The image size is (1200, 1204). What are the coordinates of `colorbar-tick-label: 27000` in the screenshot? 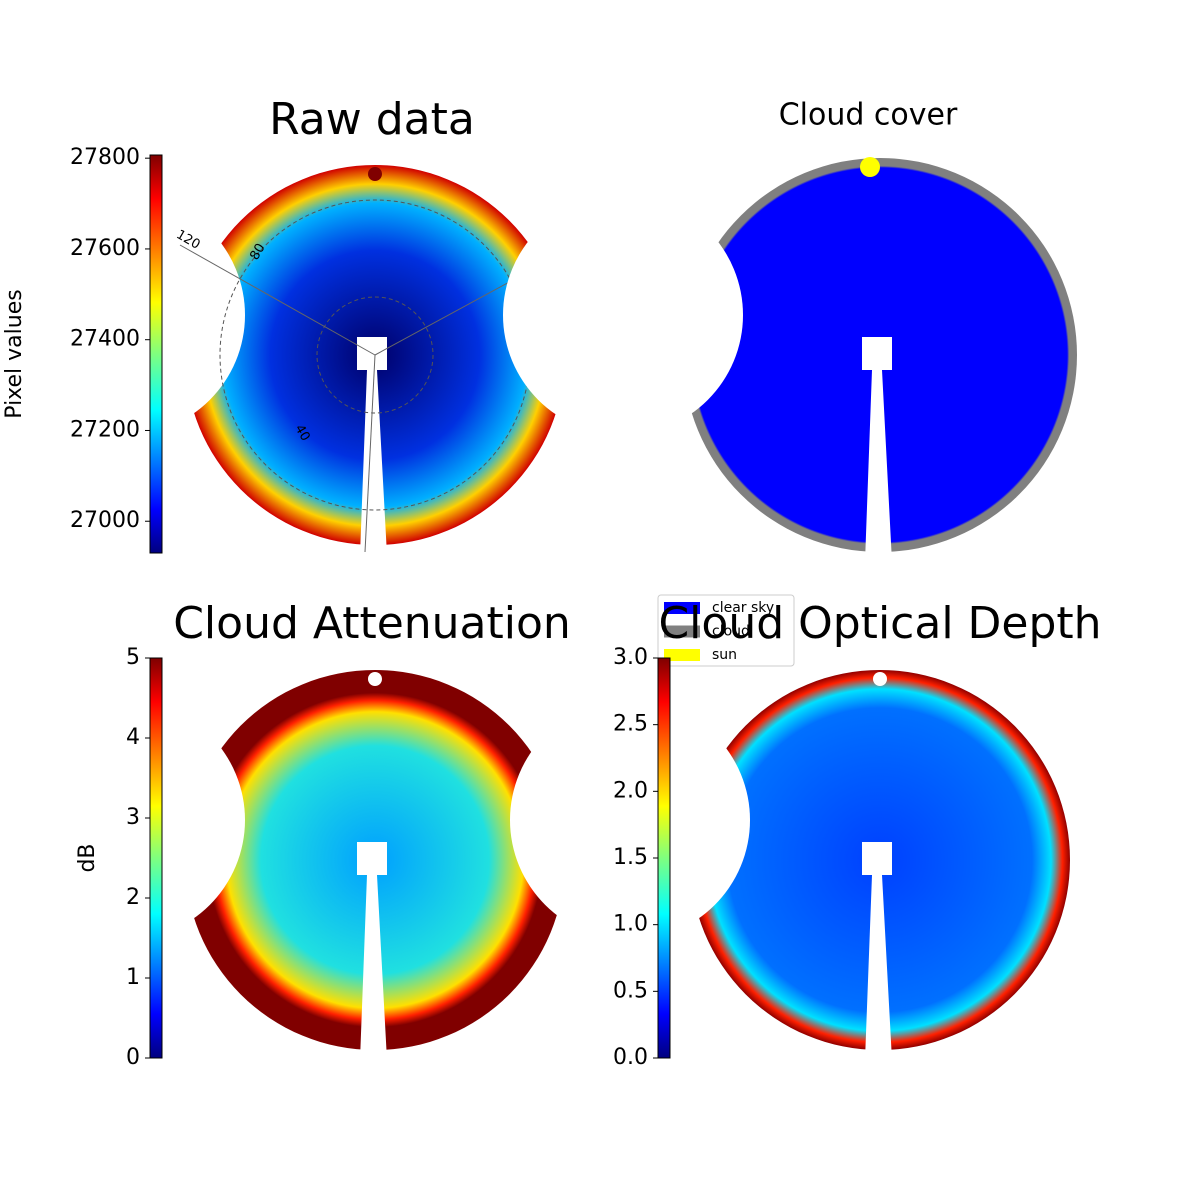 It's located at (105, 520).